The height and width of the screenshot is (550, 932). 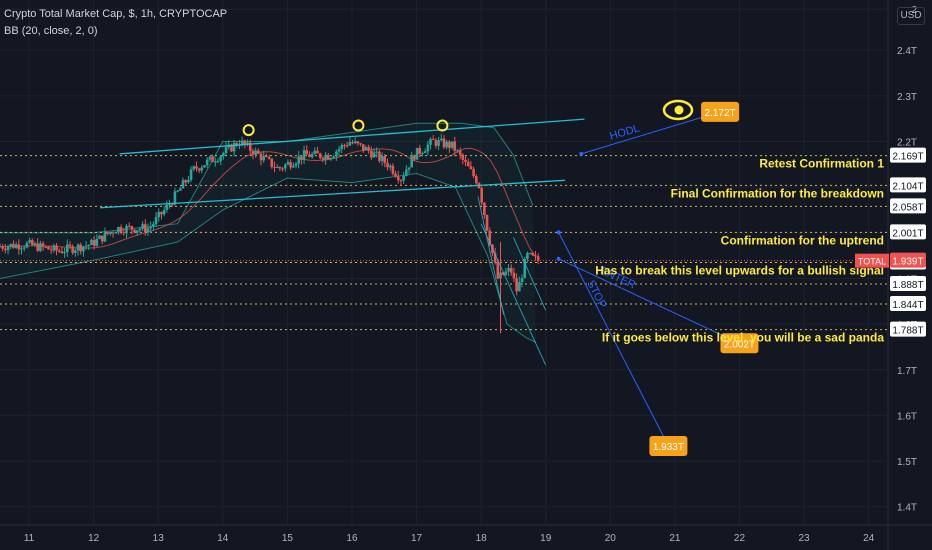 I want to click on x-tick-label: 21, so click(x=675, y=538).